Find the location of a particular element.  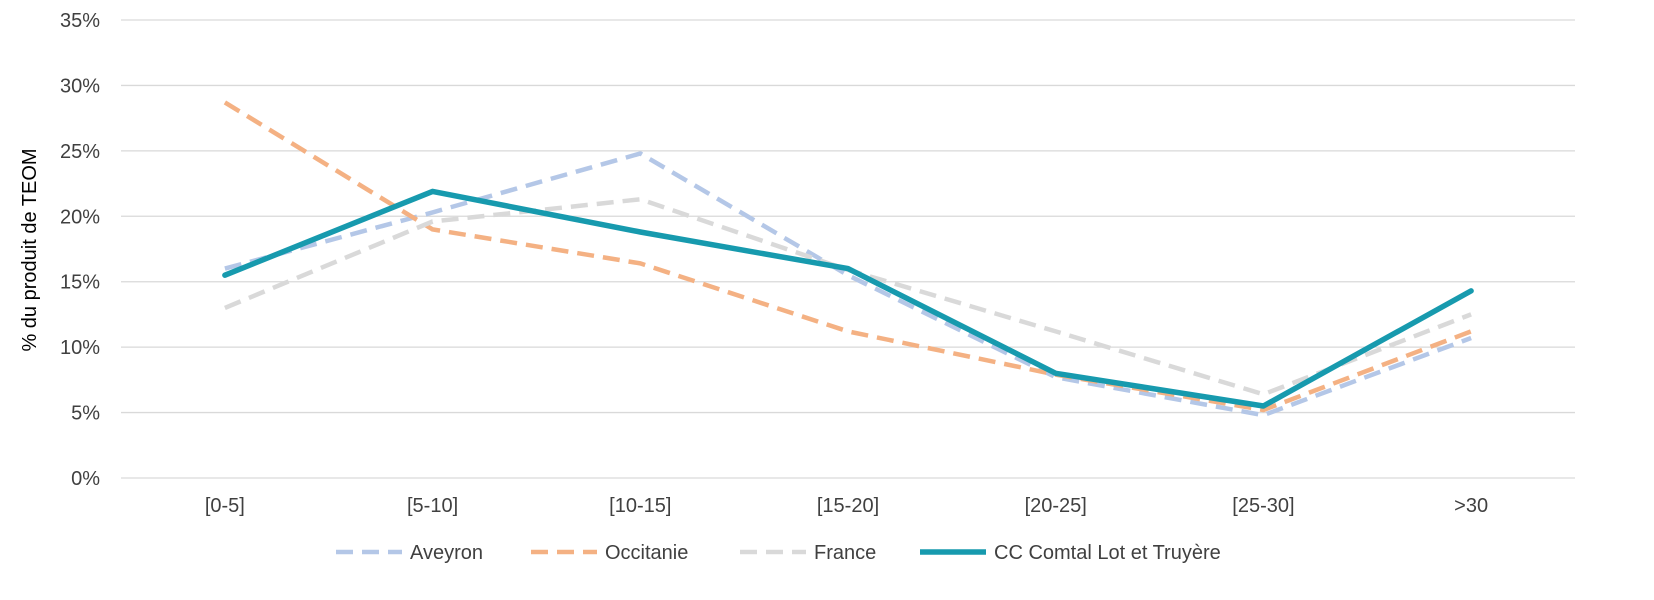

x-tick-label: [25-30] is located at coordinates (1263, 506).